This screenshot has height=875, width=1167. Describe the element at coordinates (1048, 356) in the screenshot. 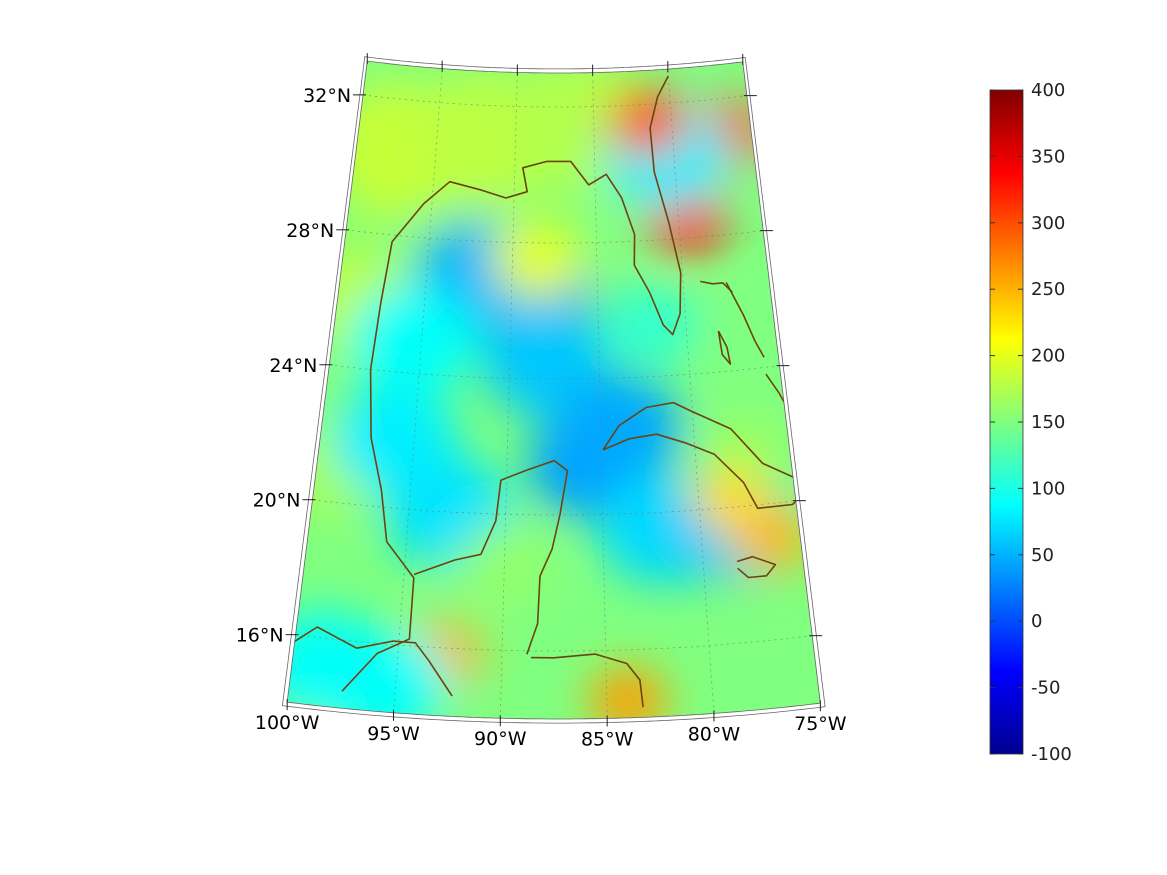

I see `colorbar-tick-label: 200` at that location.